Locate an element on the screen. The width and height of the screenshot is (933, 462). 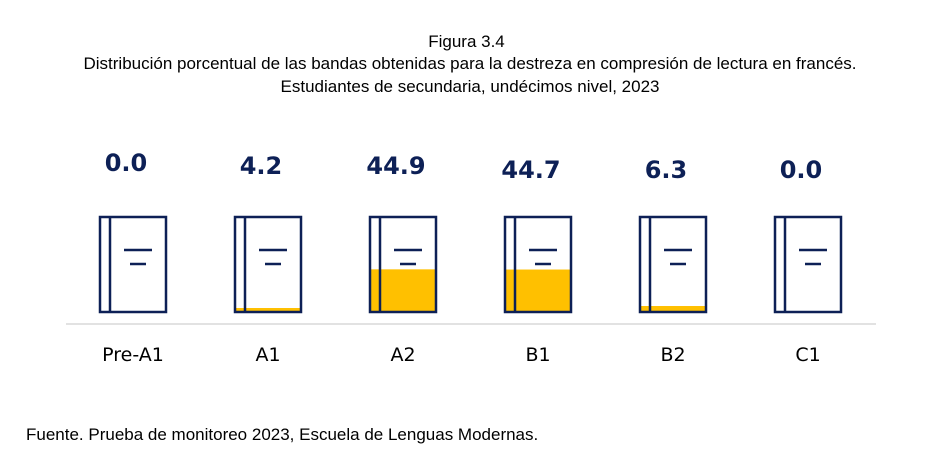
value-label-b1: 44.7 is located at coordinates (530, 170).